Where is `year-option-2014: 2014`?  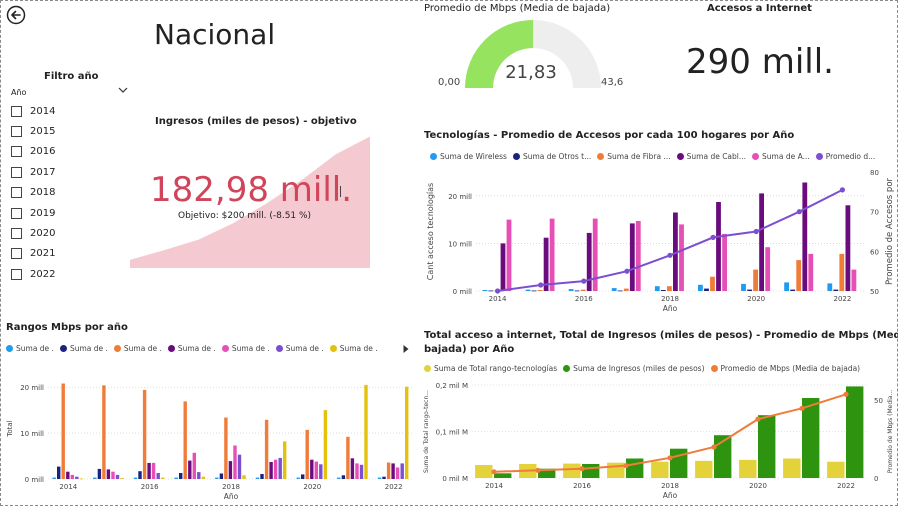
year-option-2014: 2014 is located at coordinates (33, 111).